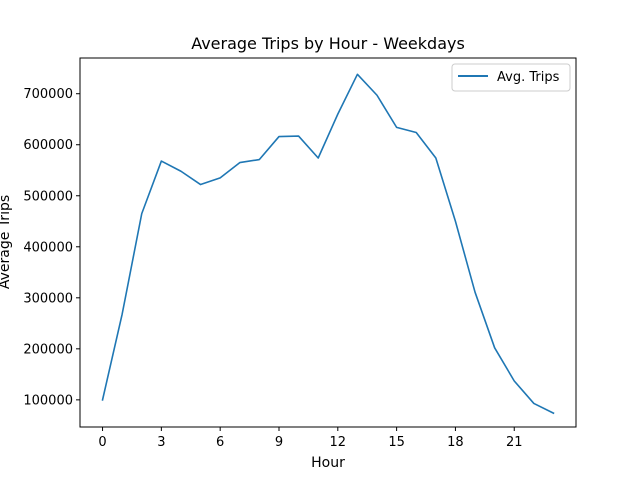 The width and height of the screenshot is (640, 484). Describe the element at coordinates (514, 442) in the screenshot. I see `x-tick-label: 21` at that location.